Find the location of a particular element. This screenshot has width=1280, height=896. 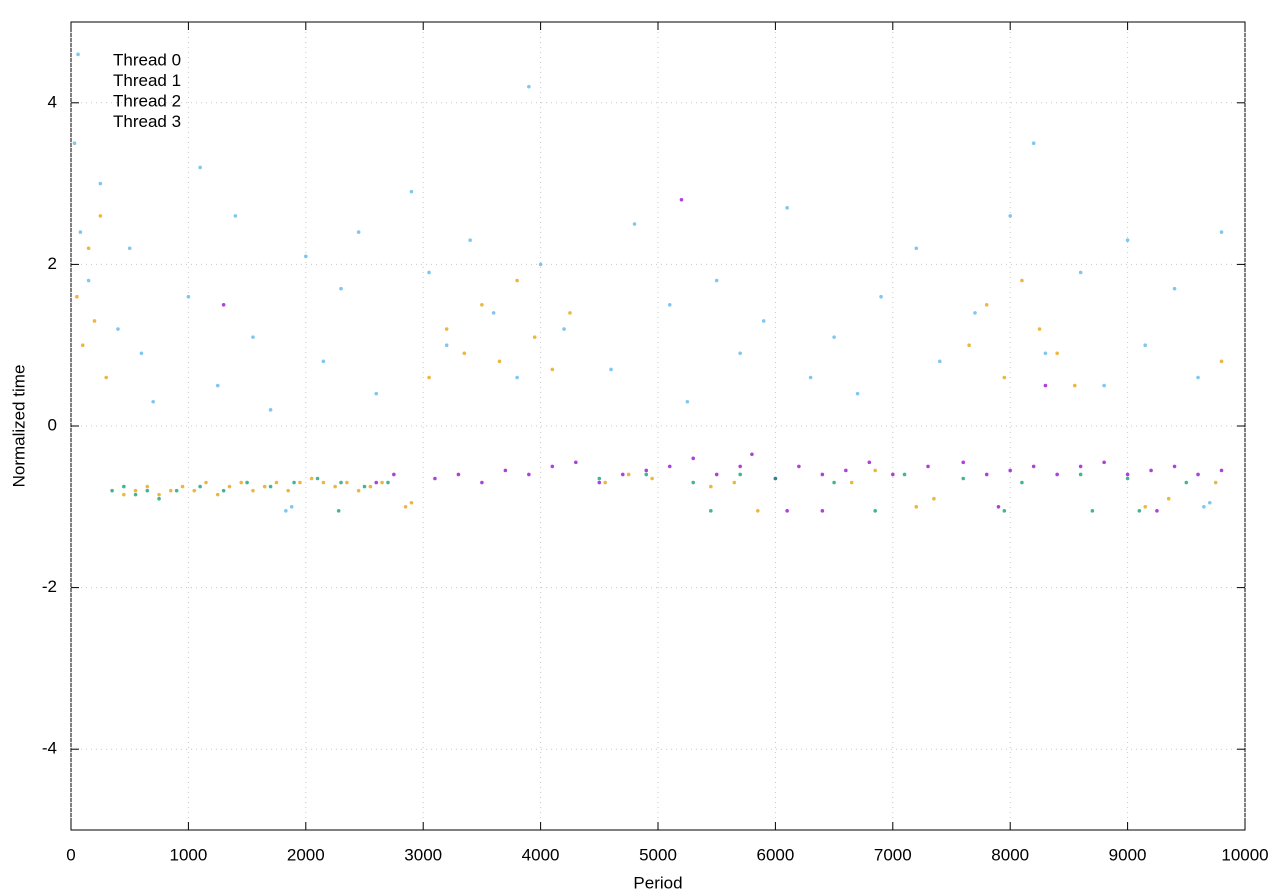

x-tick-label: 10000 is located at coordinates (1244, 854).